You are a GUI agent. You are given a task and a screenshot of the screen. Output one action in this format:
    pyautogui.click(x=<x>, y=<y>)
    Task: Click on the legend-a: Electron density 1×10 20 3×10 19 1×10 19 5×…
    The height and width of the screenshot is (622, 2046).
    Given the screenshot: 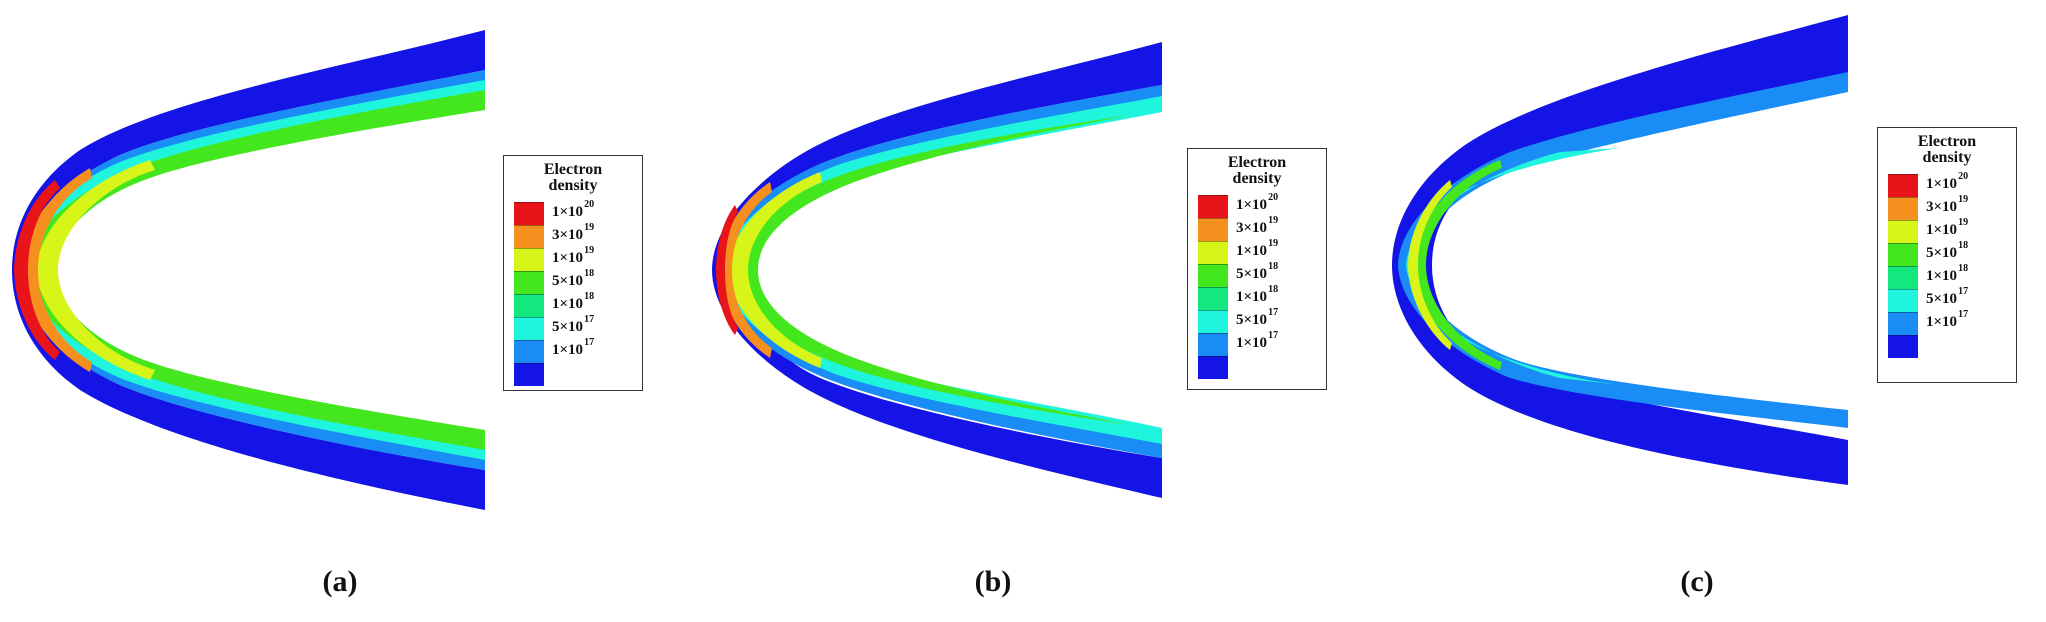 What is the action you would take?
    pyautogui.click(x=573, y=273)
    